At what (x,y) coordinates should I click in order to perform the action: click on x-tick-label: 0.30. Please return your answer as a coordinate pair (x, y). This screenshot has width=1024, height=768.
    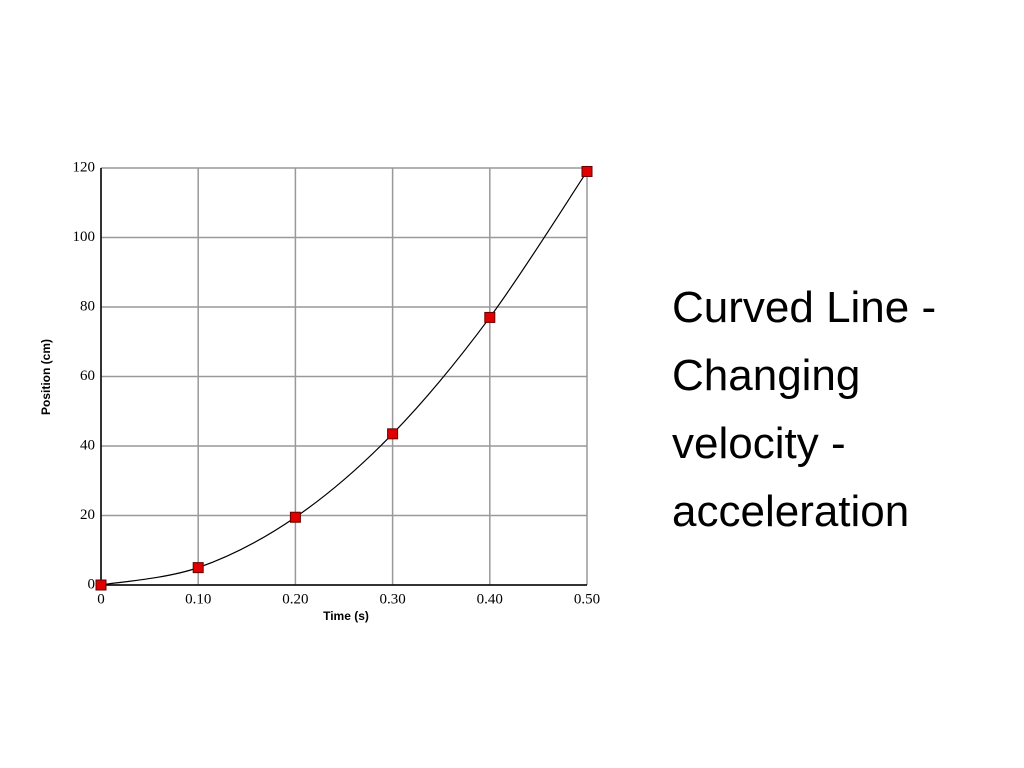
    Looking at the image, I should click on (392, 599).